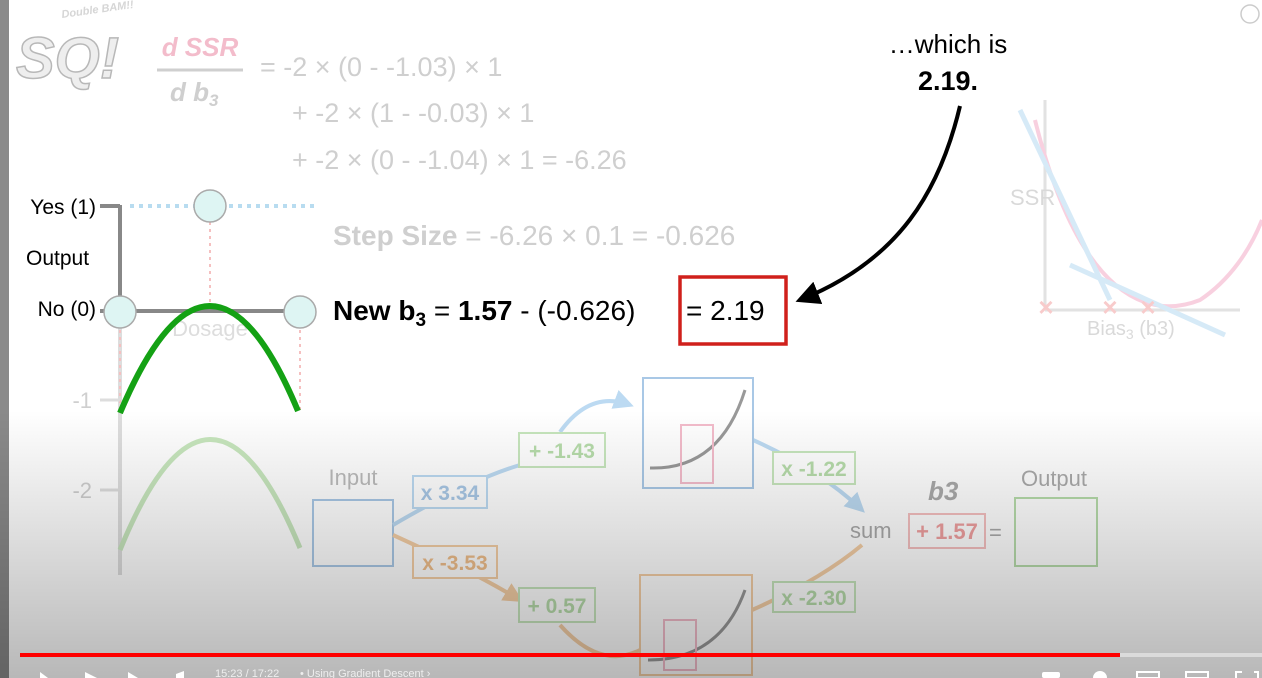  I want to click on derivative-line: + -2 × (0 - -1.04) × 1 = -6.26, so click(459, 160).